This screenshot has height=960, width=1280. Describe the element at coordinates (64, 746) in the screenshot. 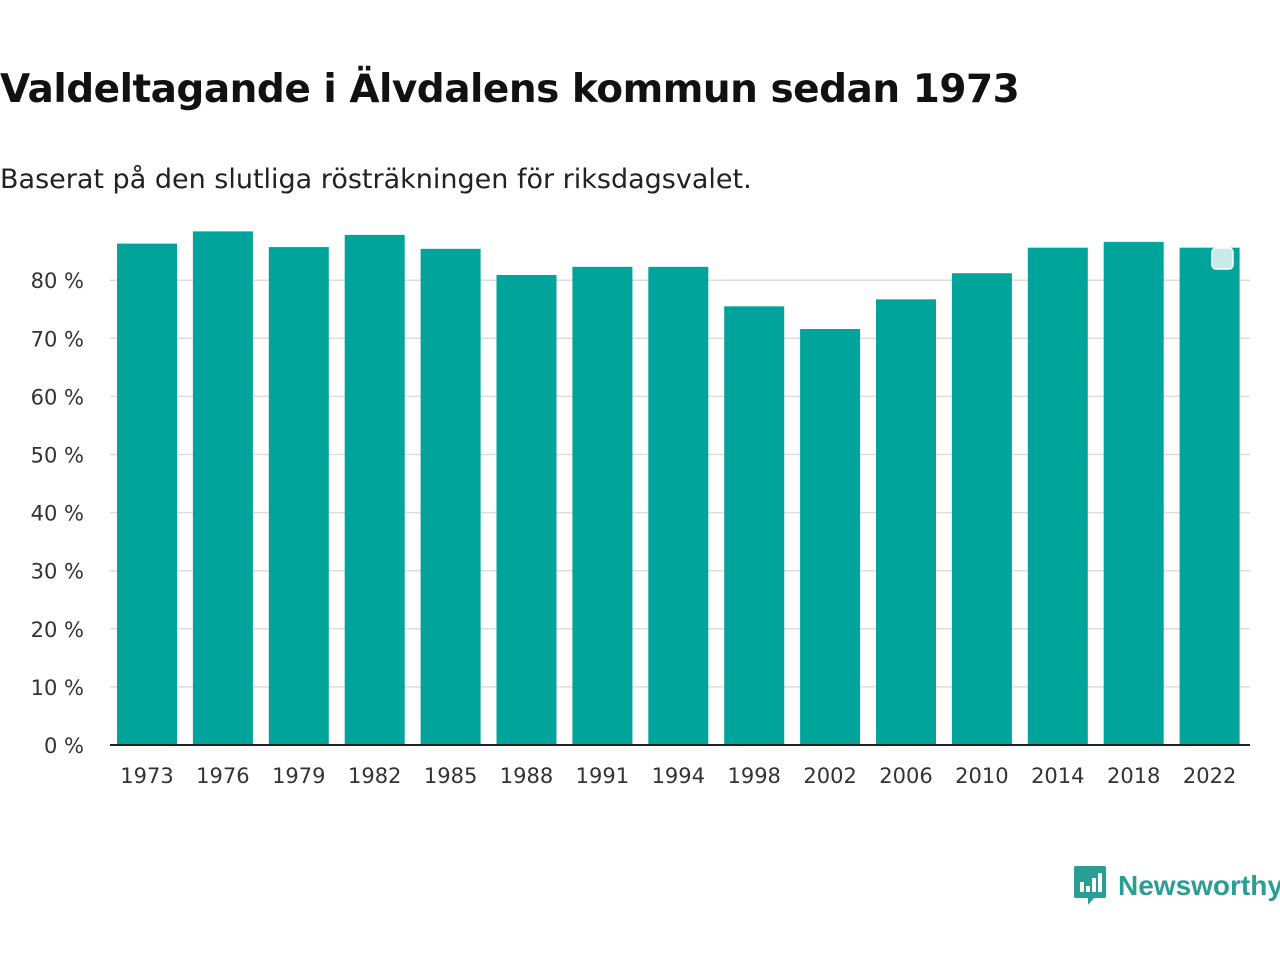

I see `y-tick-label: 0 %` at that location.